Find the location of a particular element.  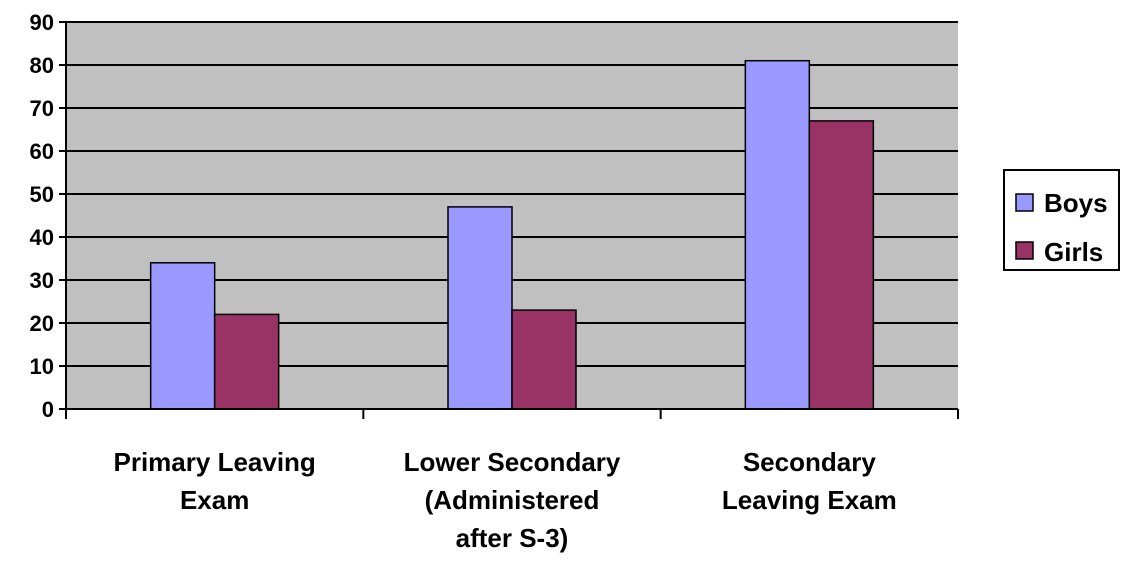

legend-label-boys: Boys is located at coordinates (1076, 203).